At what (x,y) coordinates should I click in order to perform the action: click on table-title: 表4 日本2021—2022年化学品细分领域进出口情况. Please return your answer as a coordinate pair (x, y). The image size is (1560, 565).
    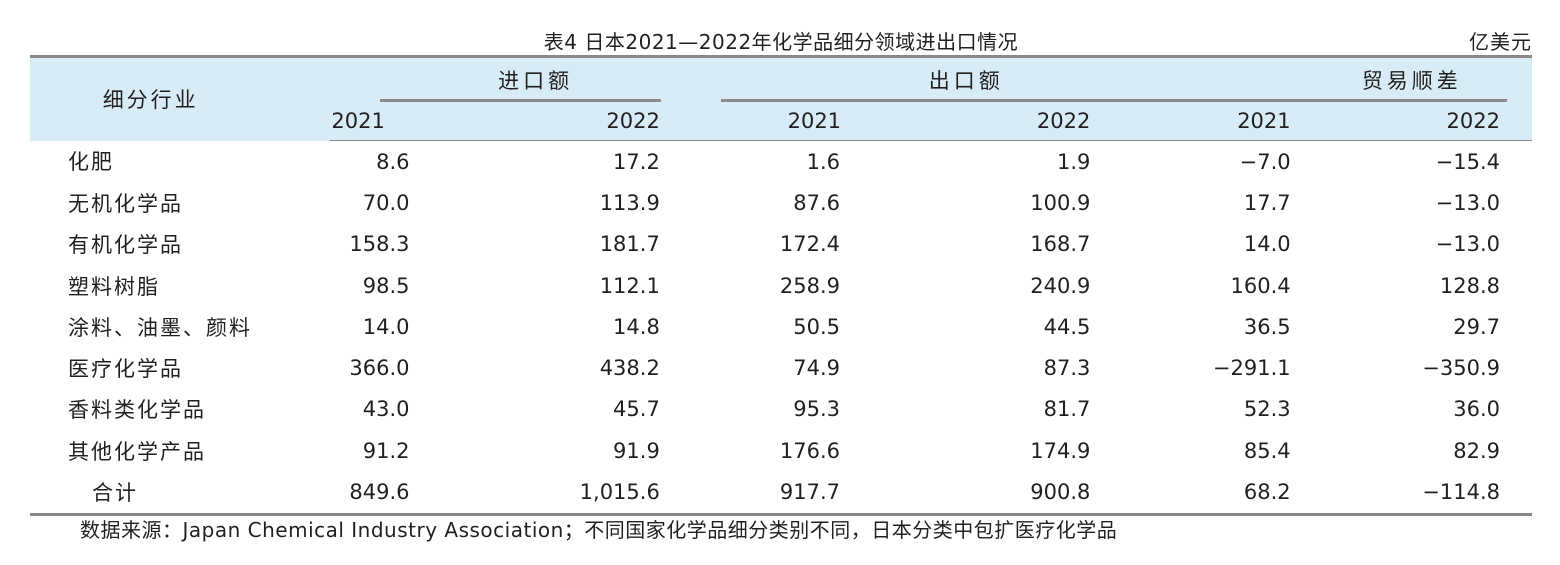
    Looking at the image, I should click on (781, 42).